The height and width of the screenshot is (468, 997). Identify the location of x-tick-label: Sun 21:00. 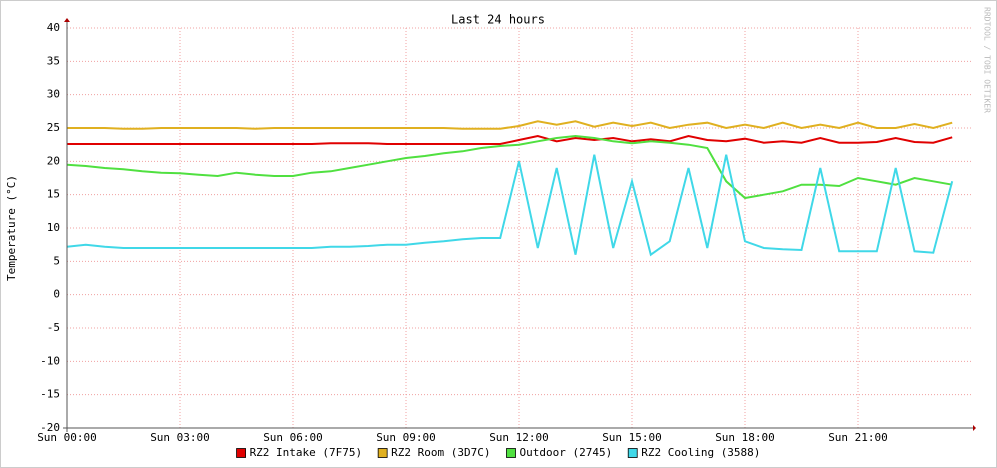
(858, 437).